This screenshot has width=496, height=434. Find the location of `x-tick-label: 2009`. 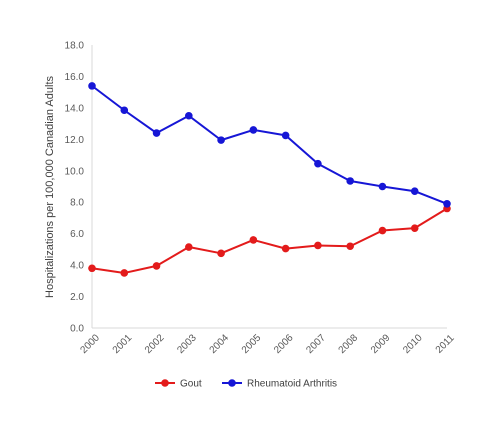

x-tick-label: 2009 is located at coordinates (381, 344).